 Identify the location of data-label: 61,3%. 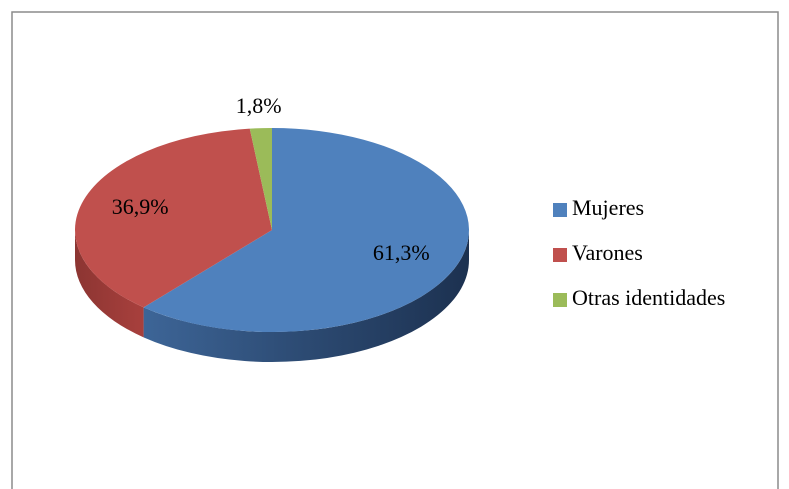
(401, 252).